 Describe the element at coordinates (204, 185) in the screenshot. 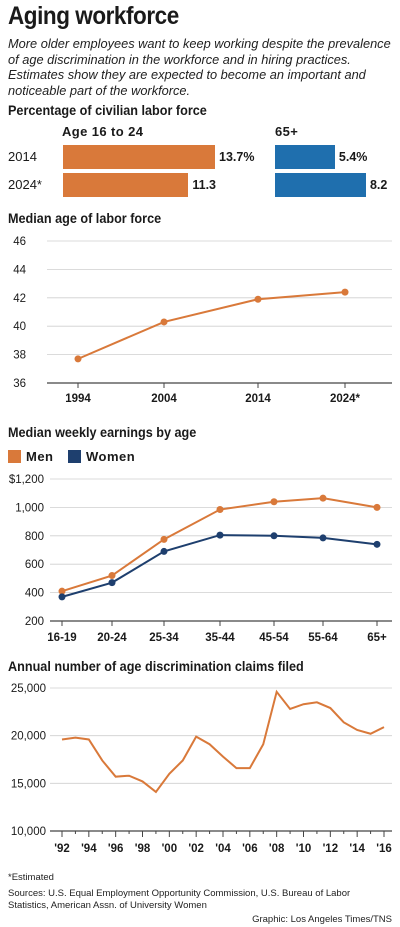

I see `bar-label-age16-24-2024: 11.3` at that location.